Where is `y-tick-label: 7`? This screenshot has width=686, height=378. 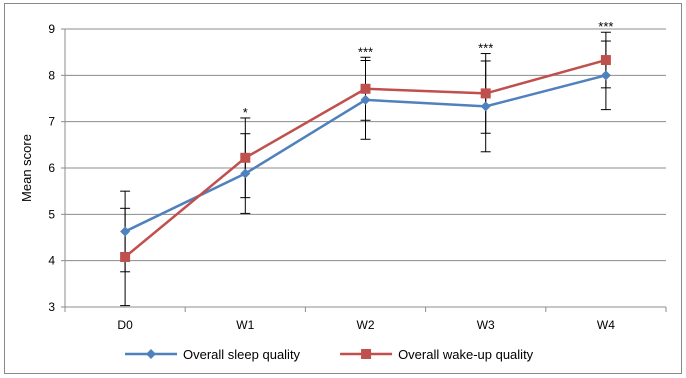 y-tick-label: 7 is located at coordinates (51, 122).